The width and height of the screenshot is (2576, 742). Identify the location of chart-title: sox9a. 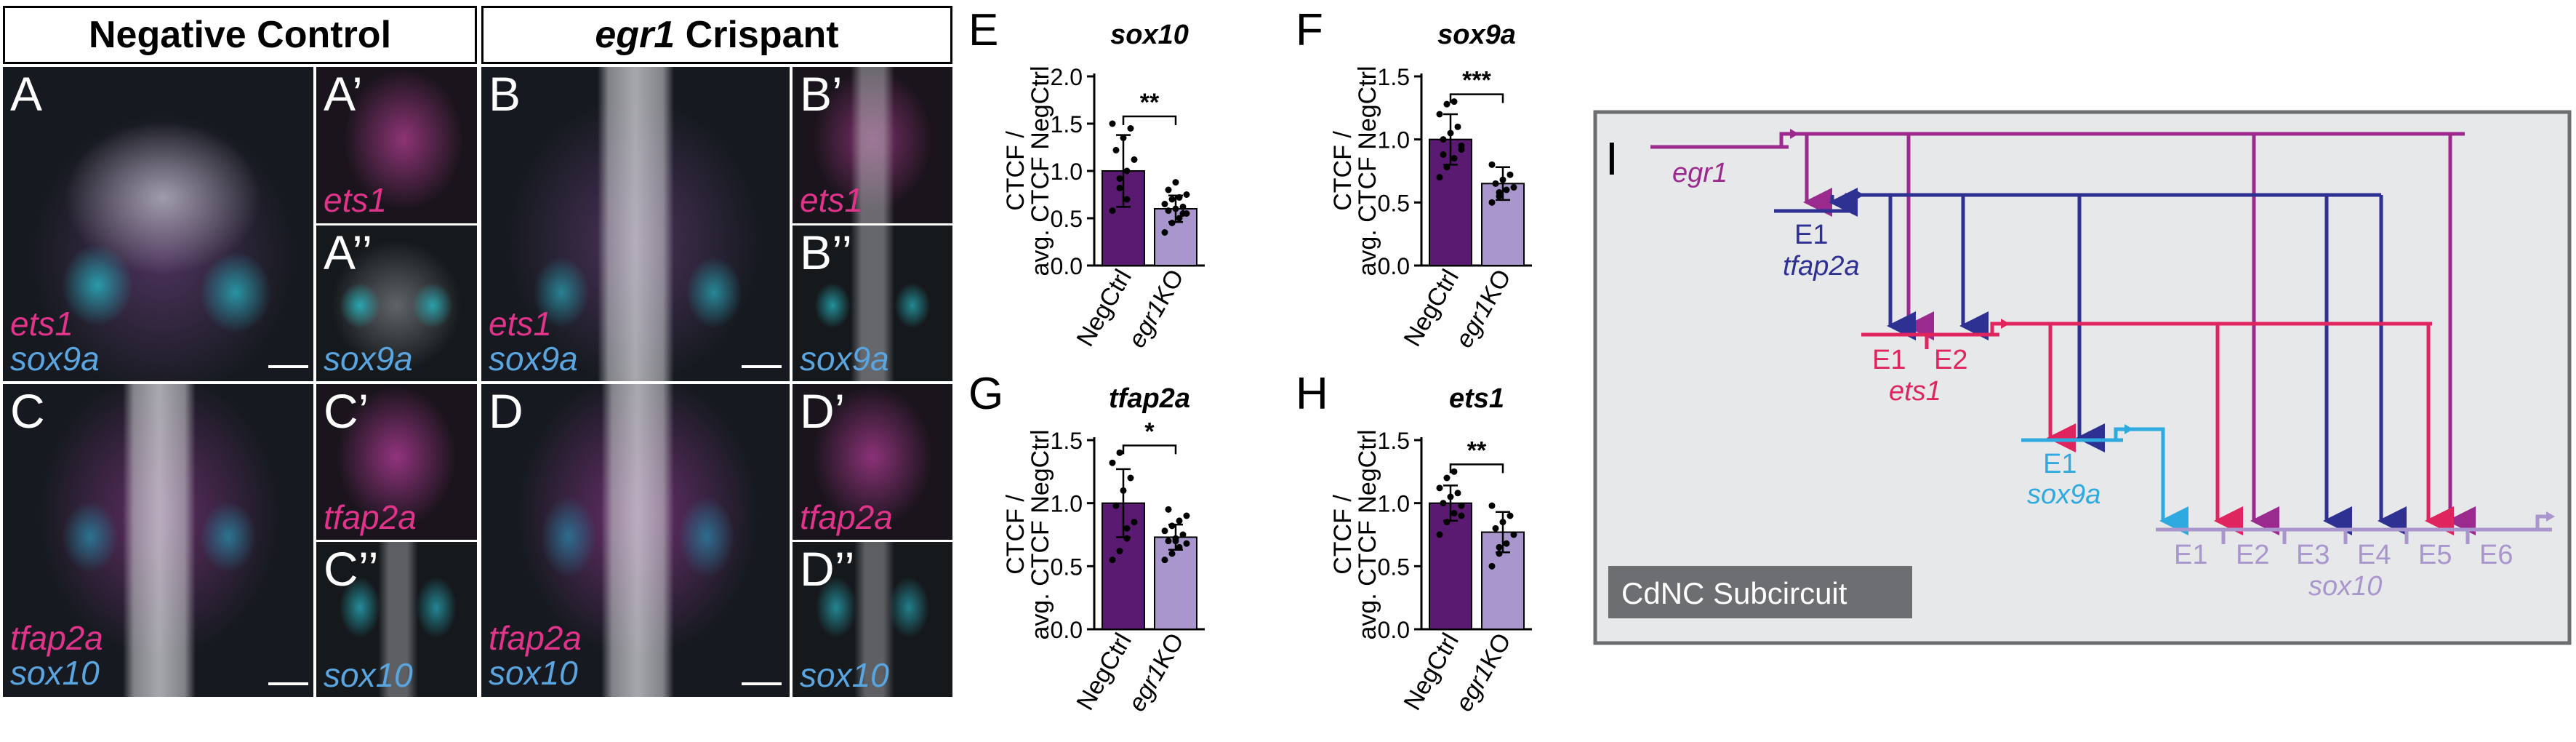
(1476, 35).